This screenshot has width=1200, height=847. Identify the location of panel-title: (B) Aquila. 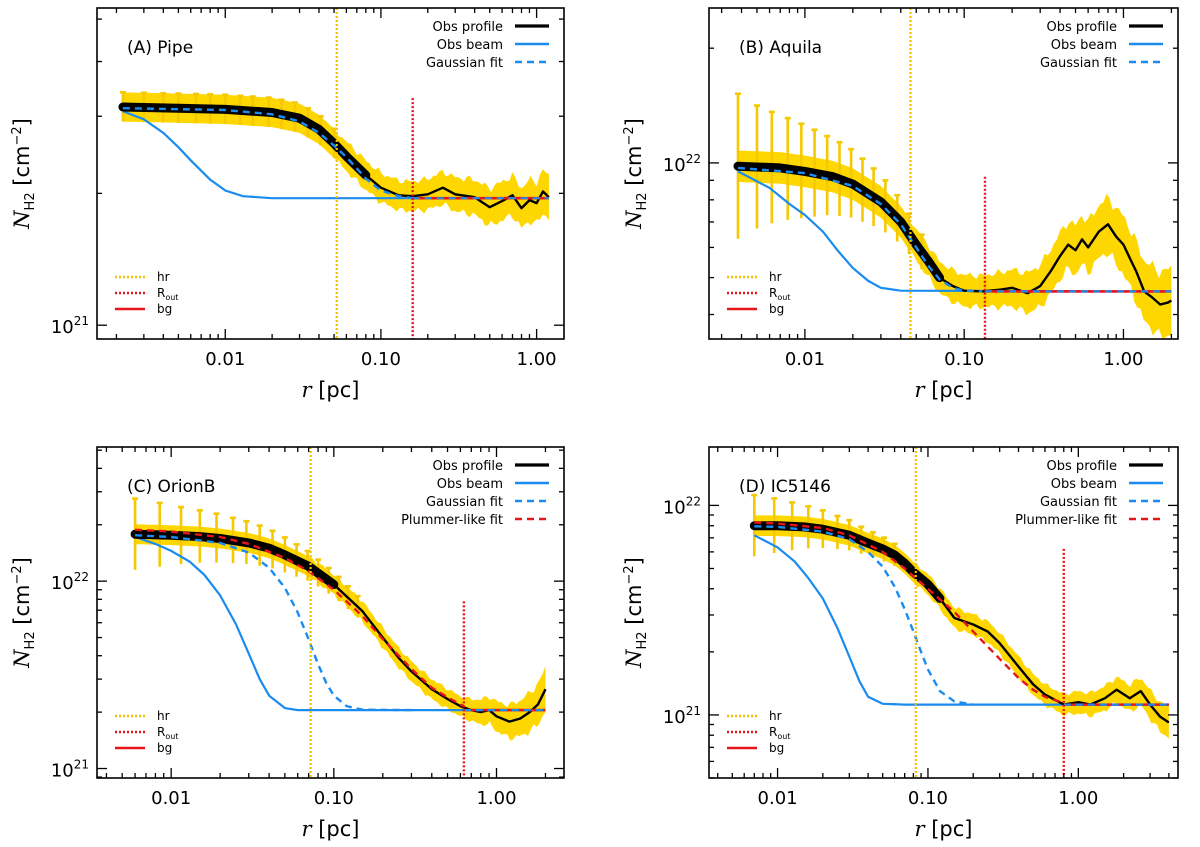
(780, 48).